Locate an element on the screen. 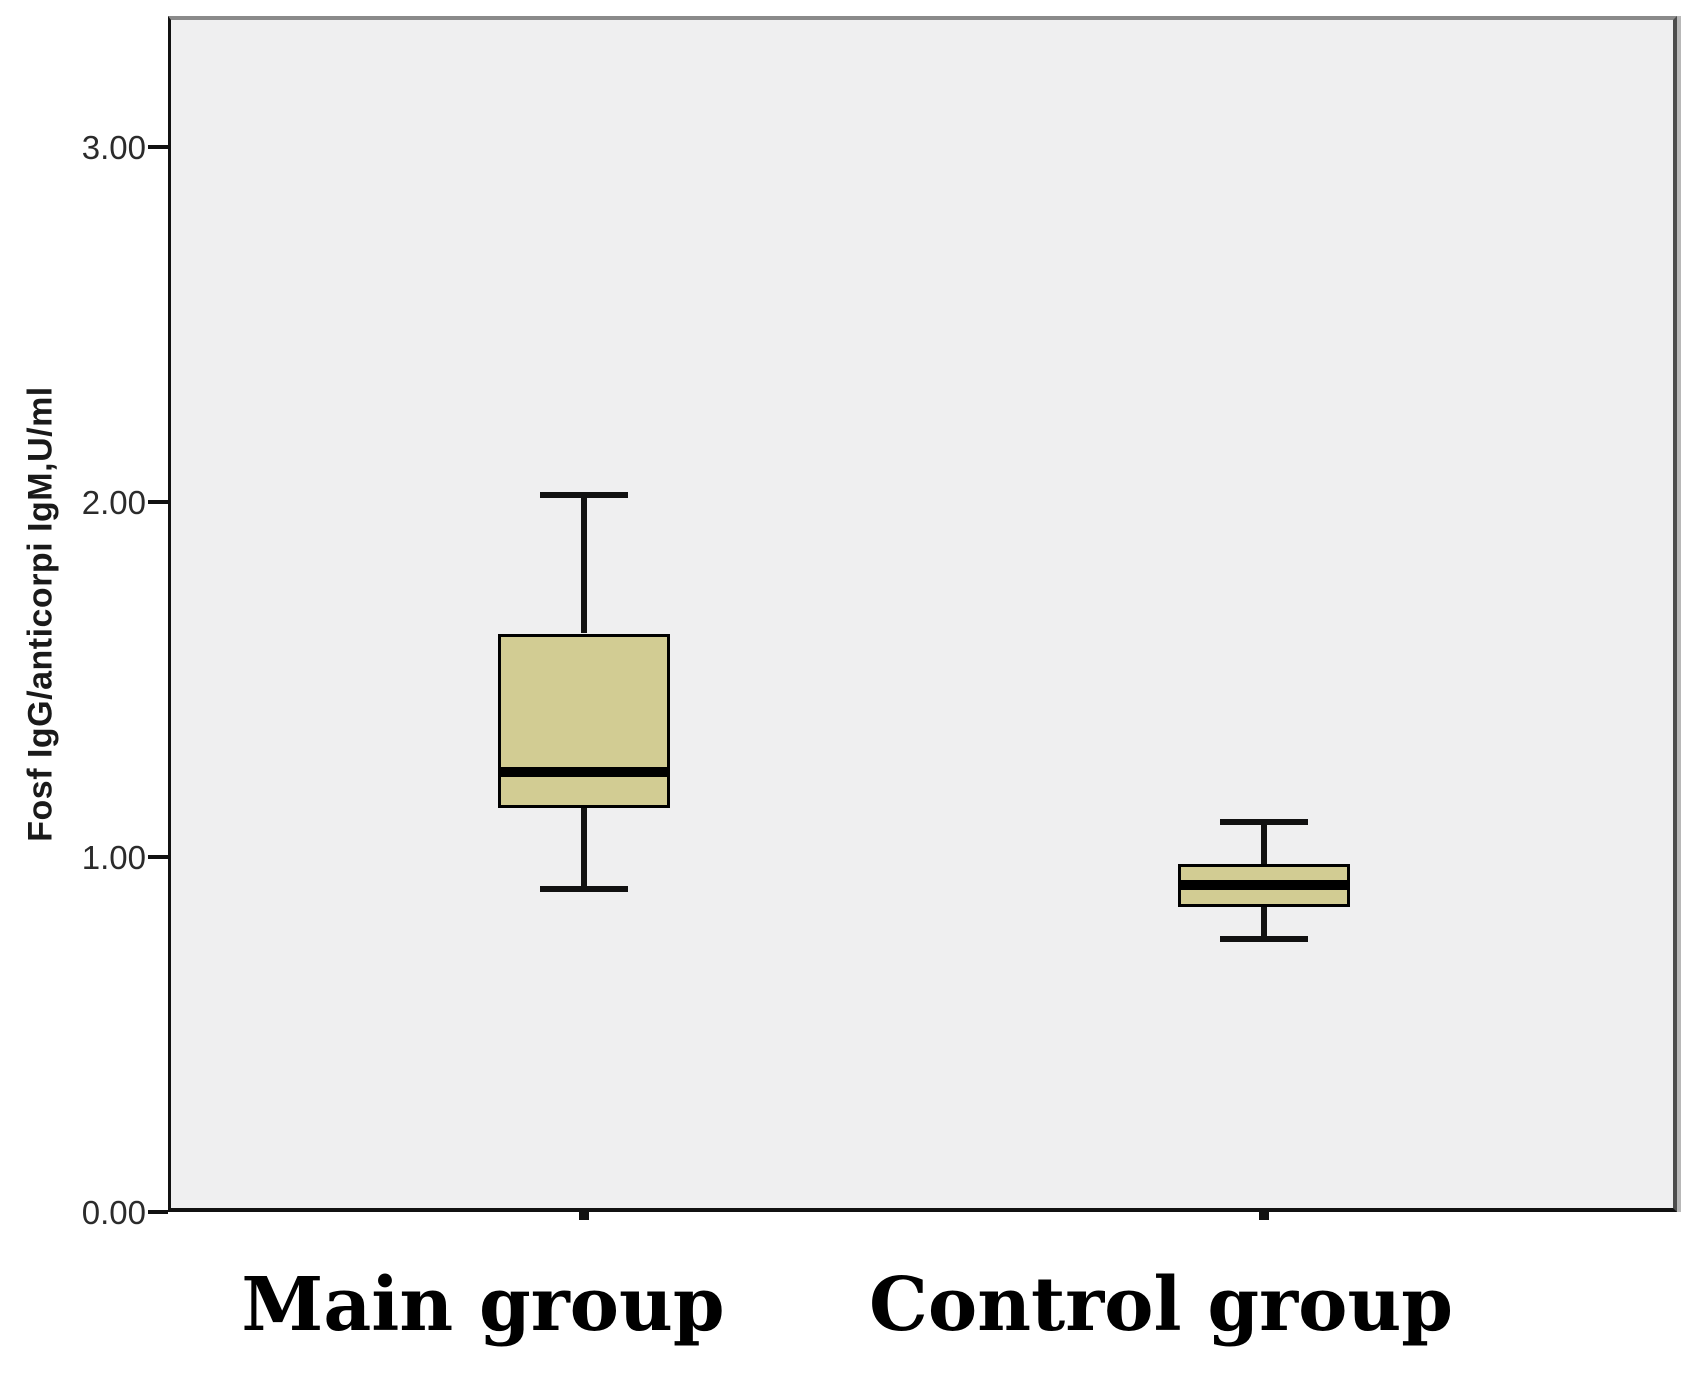 This screenshot has width=1696, height=1382. whisker-cap-bottom-control-group is located at coordinates (1264, 939).